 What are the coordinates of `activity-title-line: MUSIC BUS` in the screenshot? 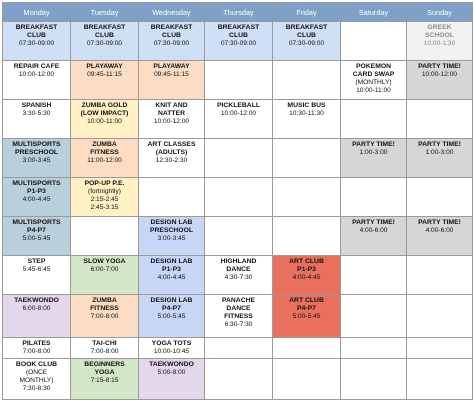 It's located at (306, 105).